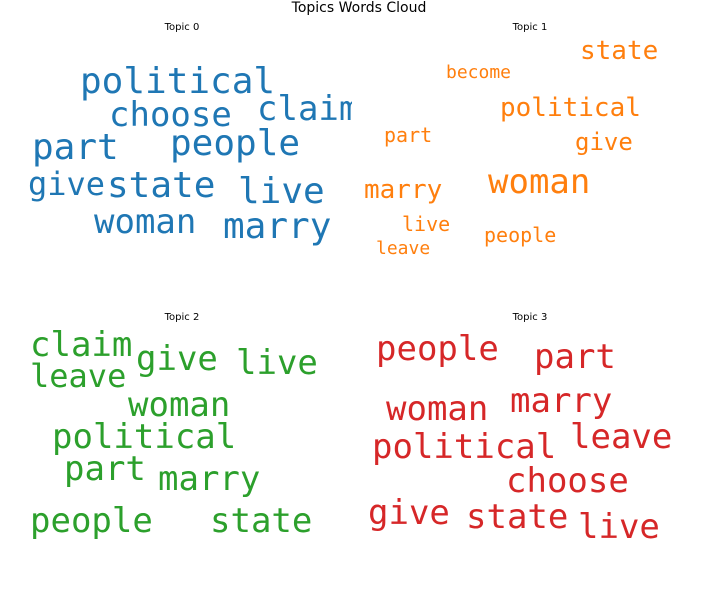 The image size is (718, 607). What do you see at coordinates (530, 317) in the screenshot?
I see `topic-3-title: Topic 3` at bounding box center [530, 317].